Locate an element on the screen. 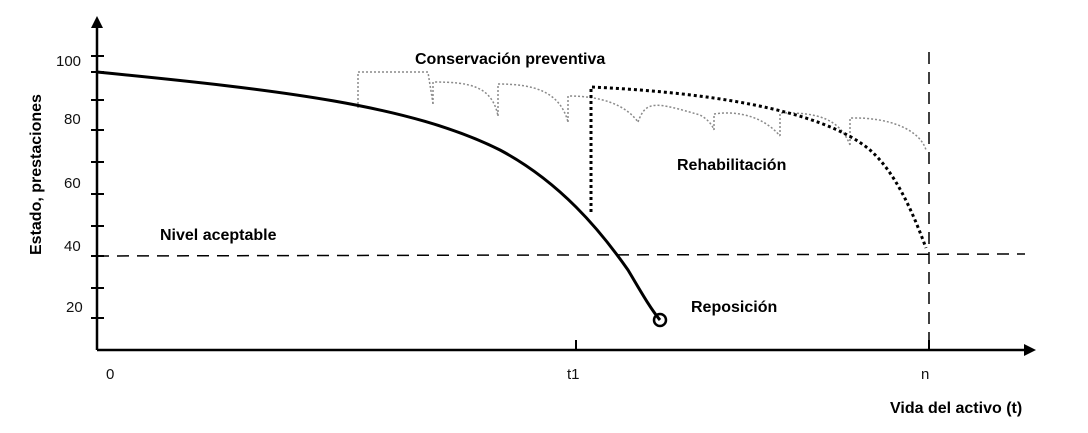 This screenshot has width=1088, height=433. label-acceptable-level: Nivel aceptable is located at coordinates (218, 235).